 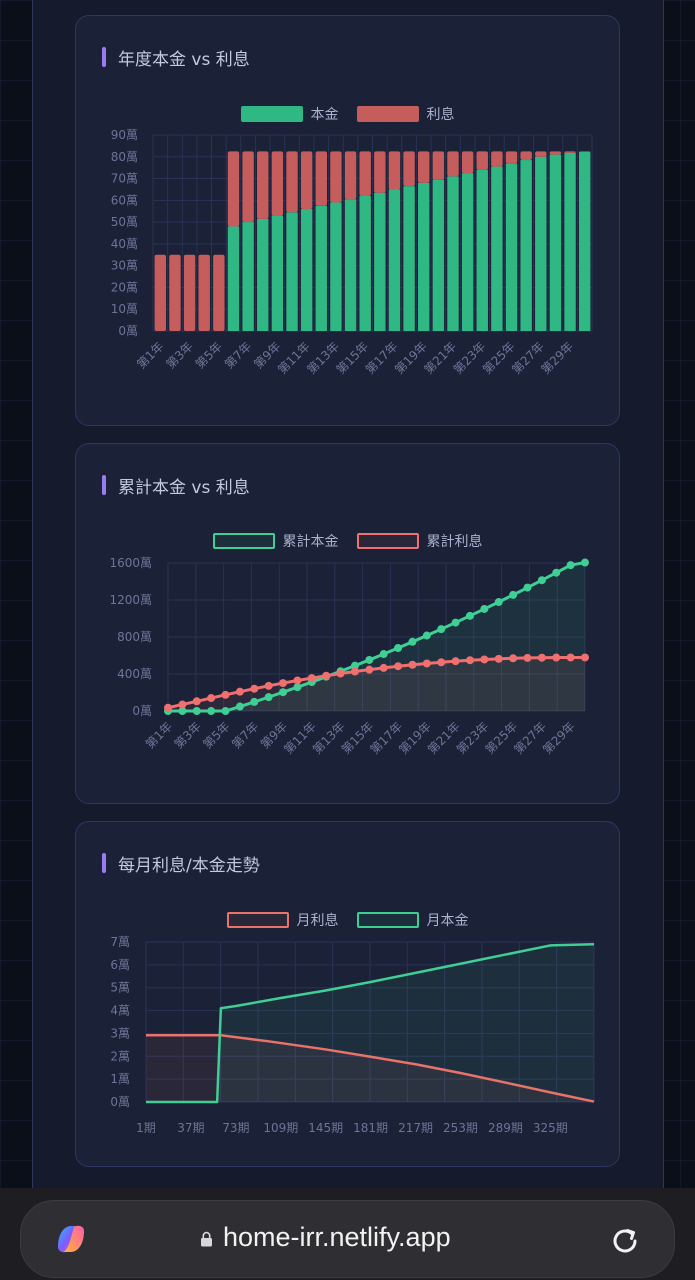 I want to click on x-tick-label: 第7年, so click(x=238, y=355).